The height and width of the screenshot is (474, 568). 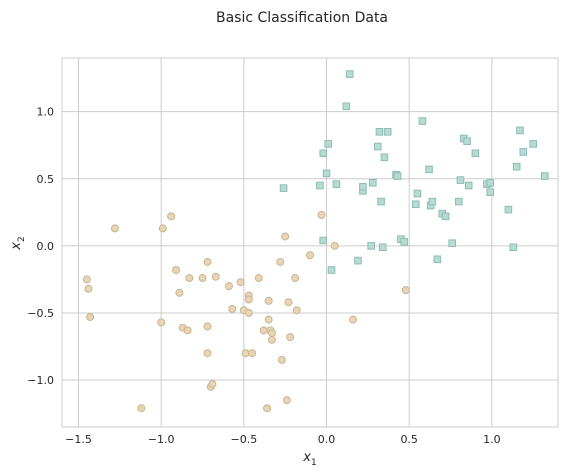 What do you see at coordinates (78, 439) in the screenshot?
I see `x-tick-label: −1.5` at bounding box center [78, 439].